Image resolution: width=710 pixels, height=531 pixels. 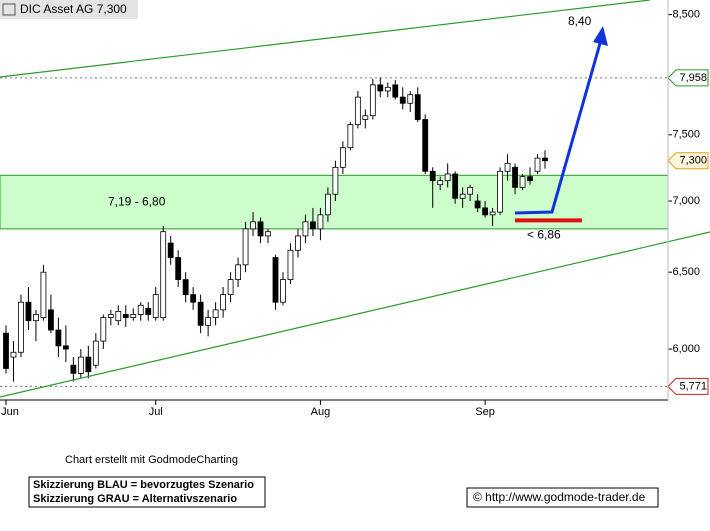 I want to click on url: © http://www.godmode-trader.de, so click(x=559, y=497).